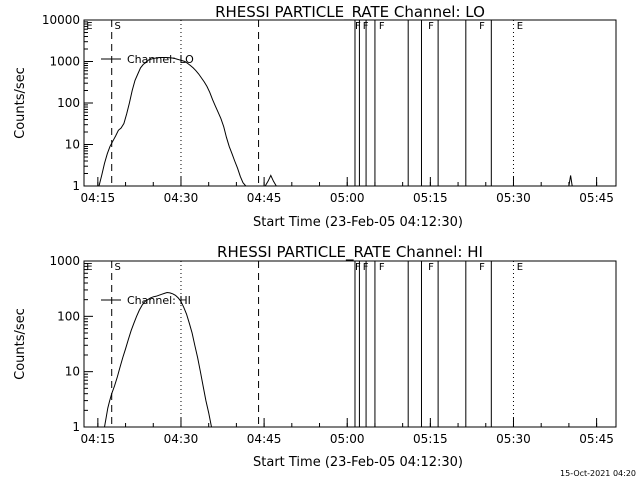  What do you see at coordinates (350, 12) in the screenshot?
I see `chart-title: RHESSI PARTICLE_RATE Channel: LO` at bounding box center [350, 12].